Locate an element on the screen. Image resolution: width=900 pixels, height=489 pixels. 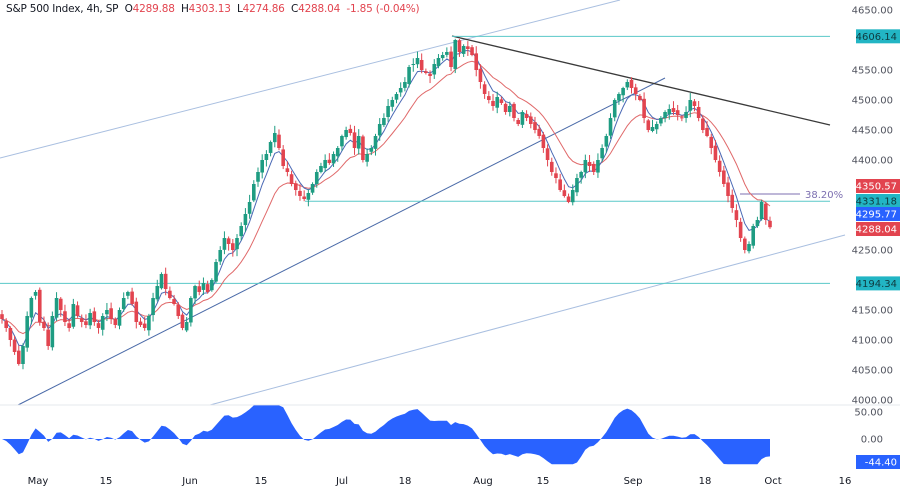
svg-text: 4331.18 is located at coordinates (876, 202).